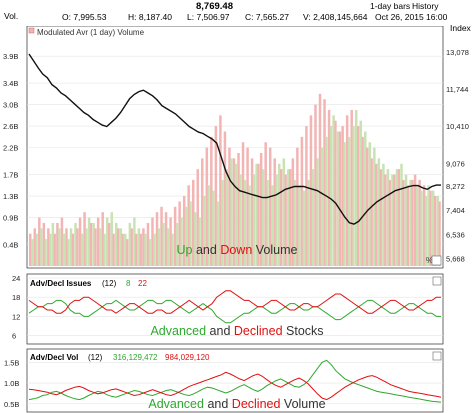  What do you see at coordinates (436, 260) in the screenshot?
I see `scale-toggle-button` at bounding box center [436, 260].